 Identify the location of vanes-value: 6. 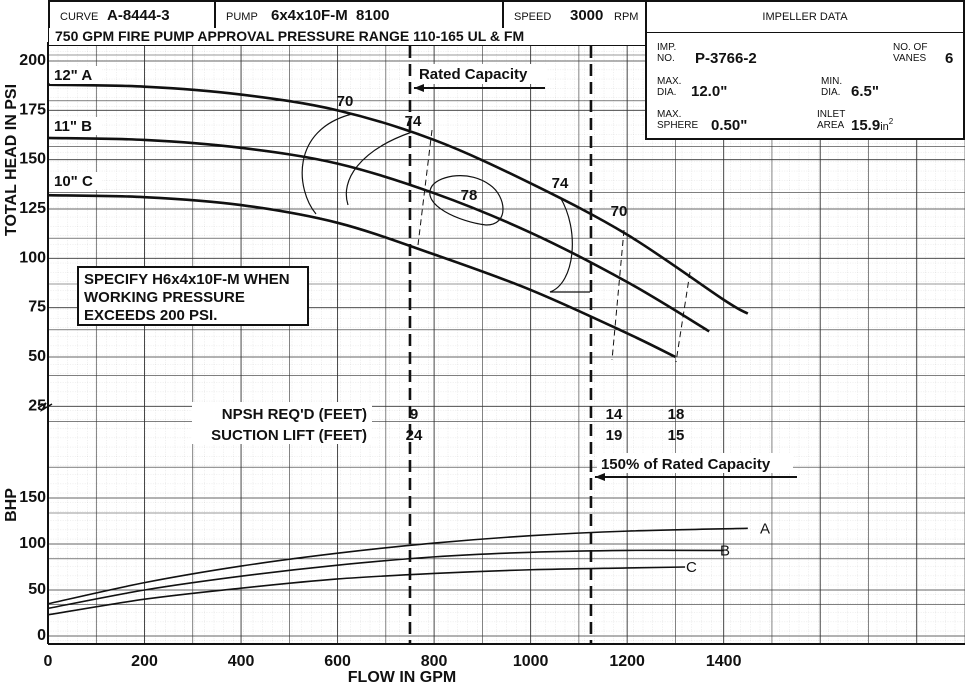
(949, 58).